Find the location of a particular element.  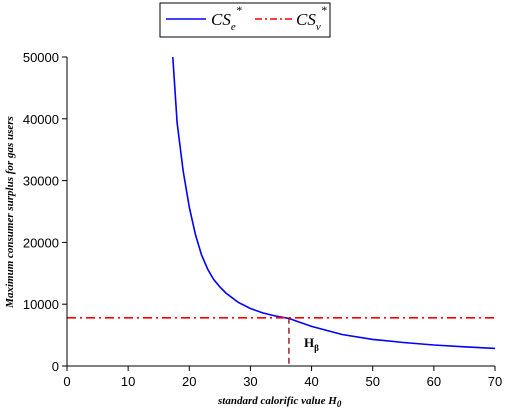

legend-cs-e-sub: e is located at coordinates (233, 27).